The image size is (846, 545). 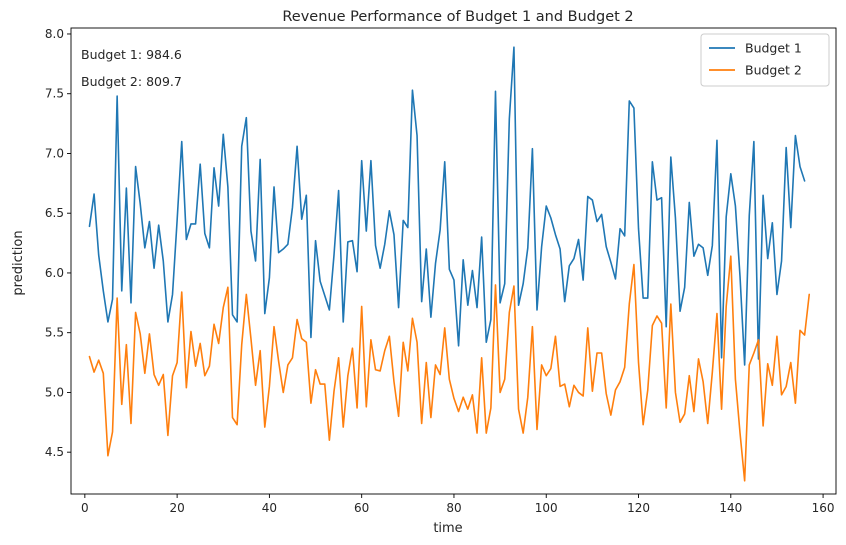 What do you see at coordinates (823, 508) in the screenshot?
I see `x-tick-label: 160` at bounding box center [823, 508].